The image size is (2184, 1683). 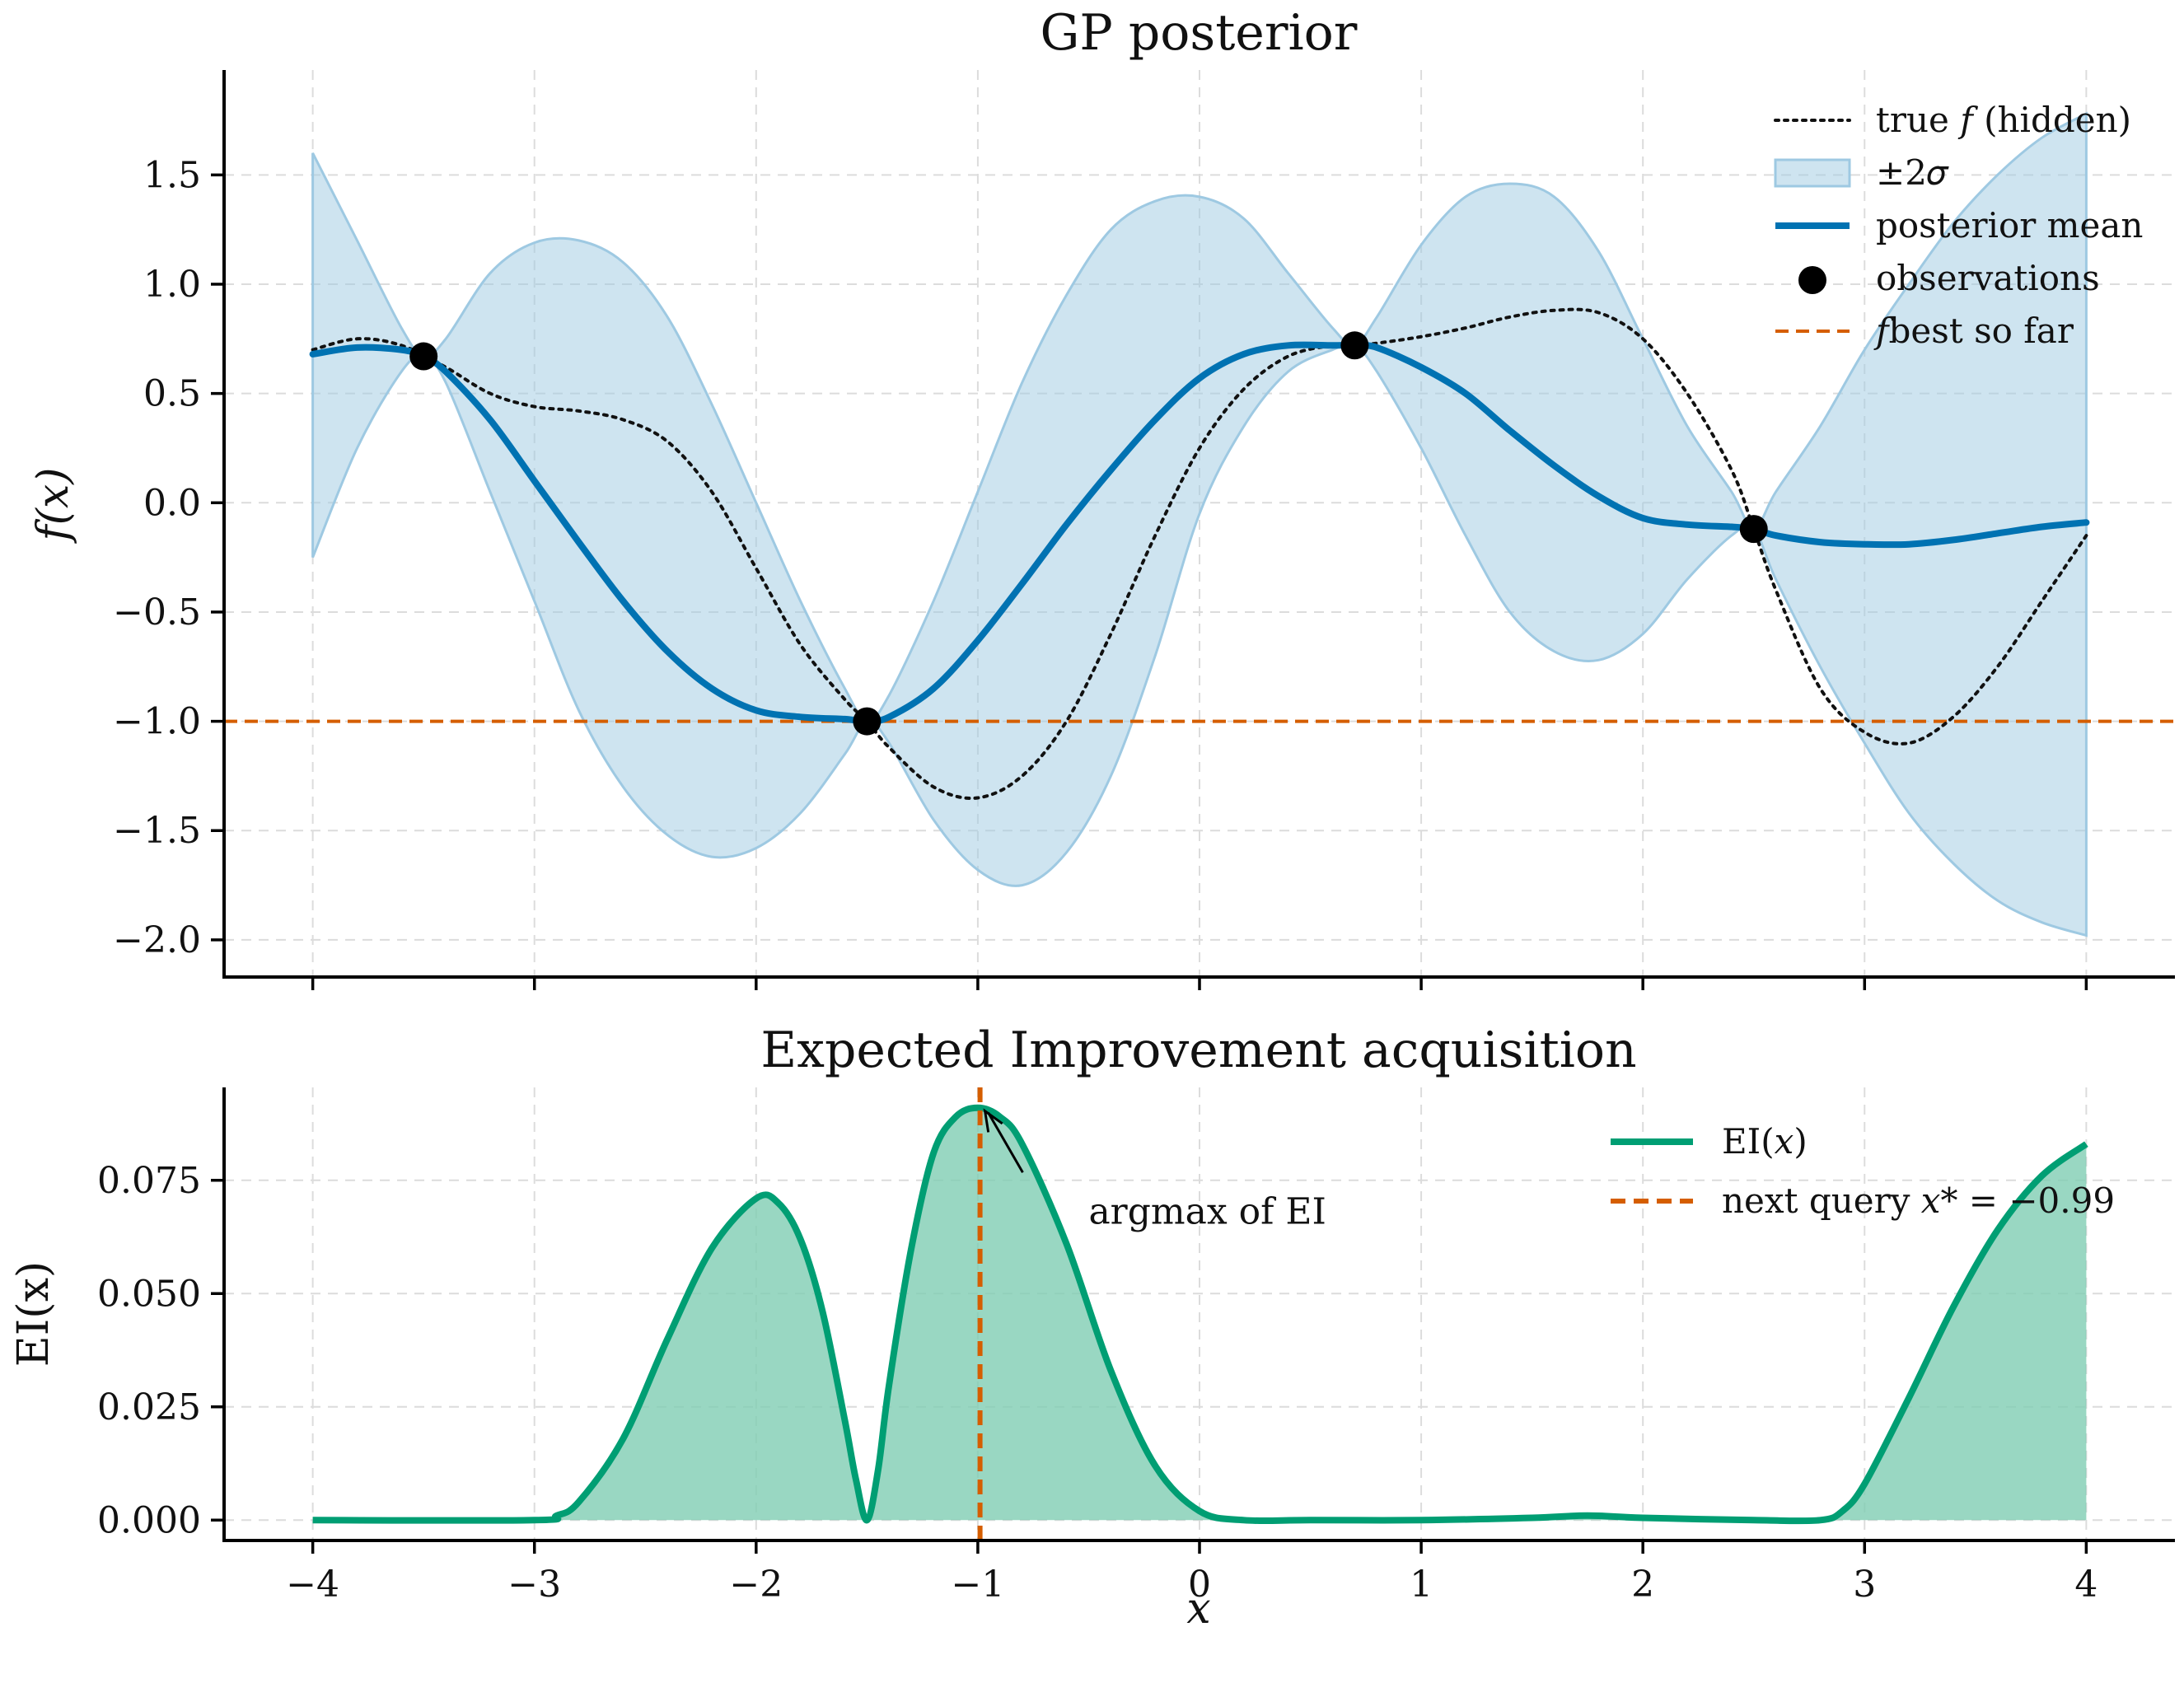 What do you see at coordinates (157, 940) in the screenshot?
I see `gp-ytick-label: −2.0` at bounding box center [157, 940].